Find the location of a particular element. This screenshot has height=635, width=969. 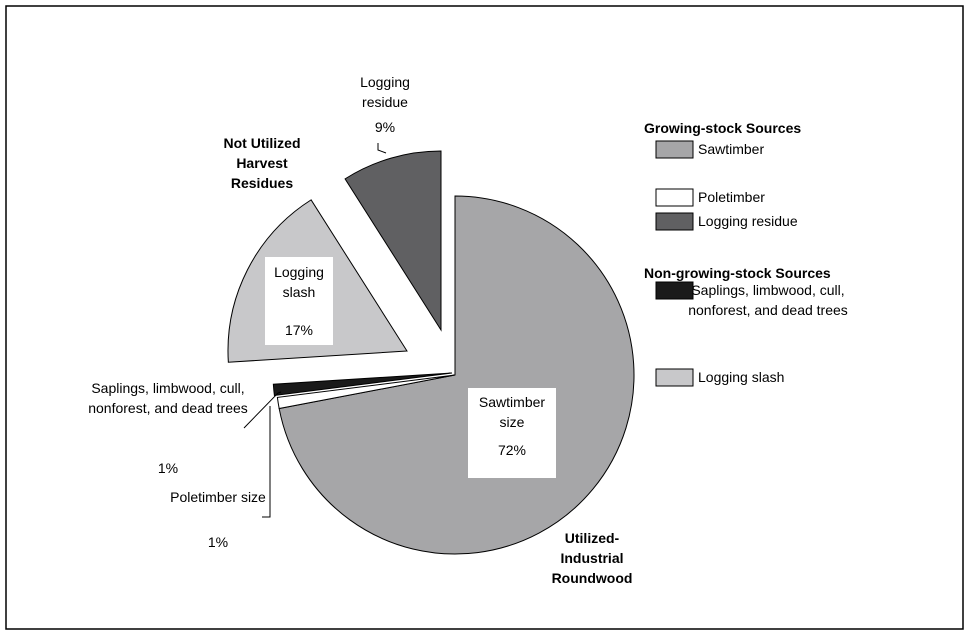

legend-label: Sawtimber is located at coordinates (731, 149).